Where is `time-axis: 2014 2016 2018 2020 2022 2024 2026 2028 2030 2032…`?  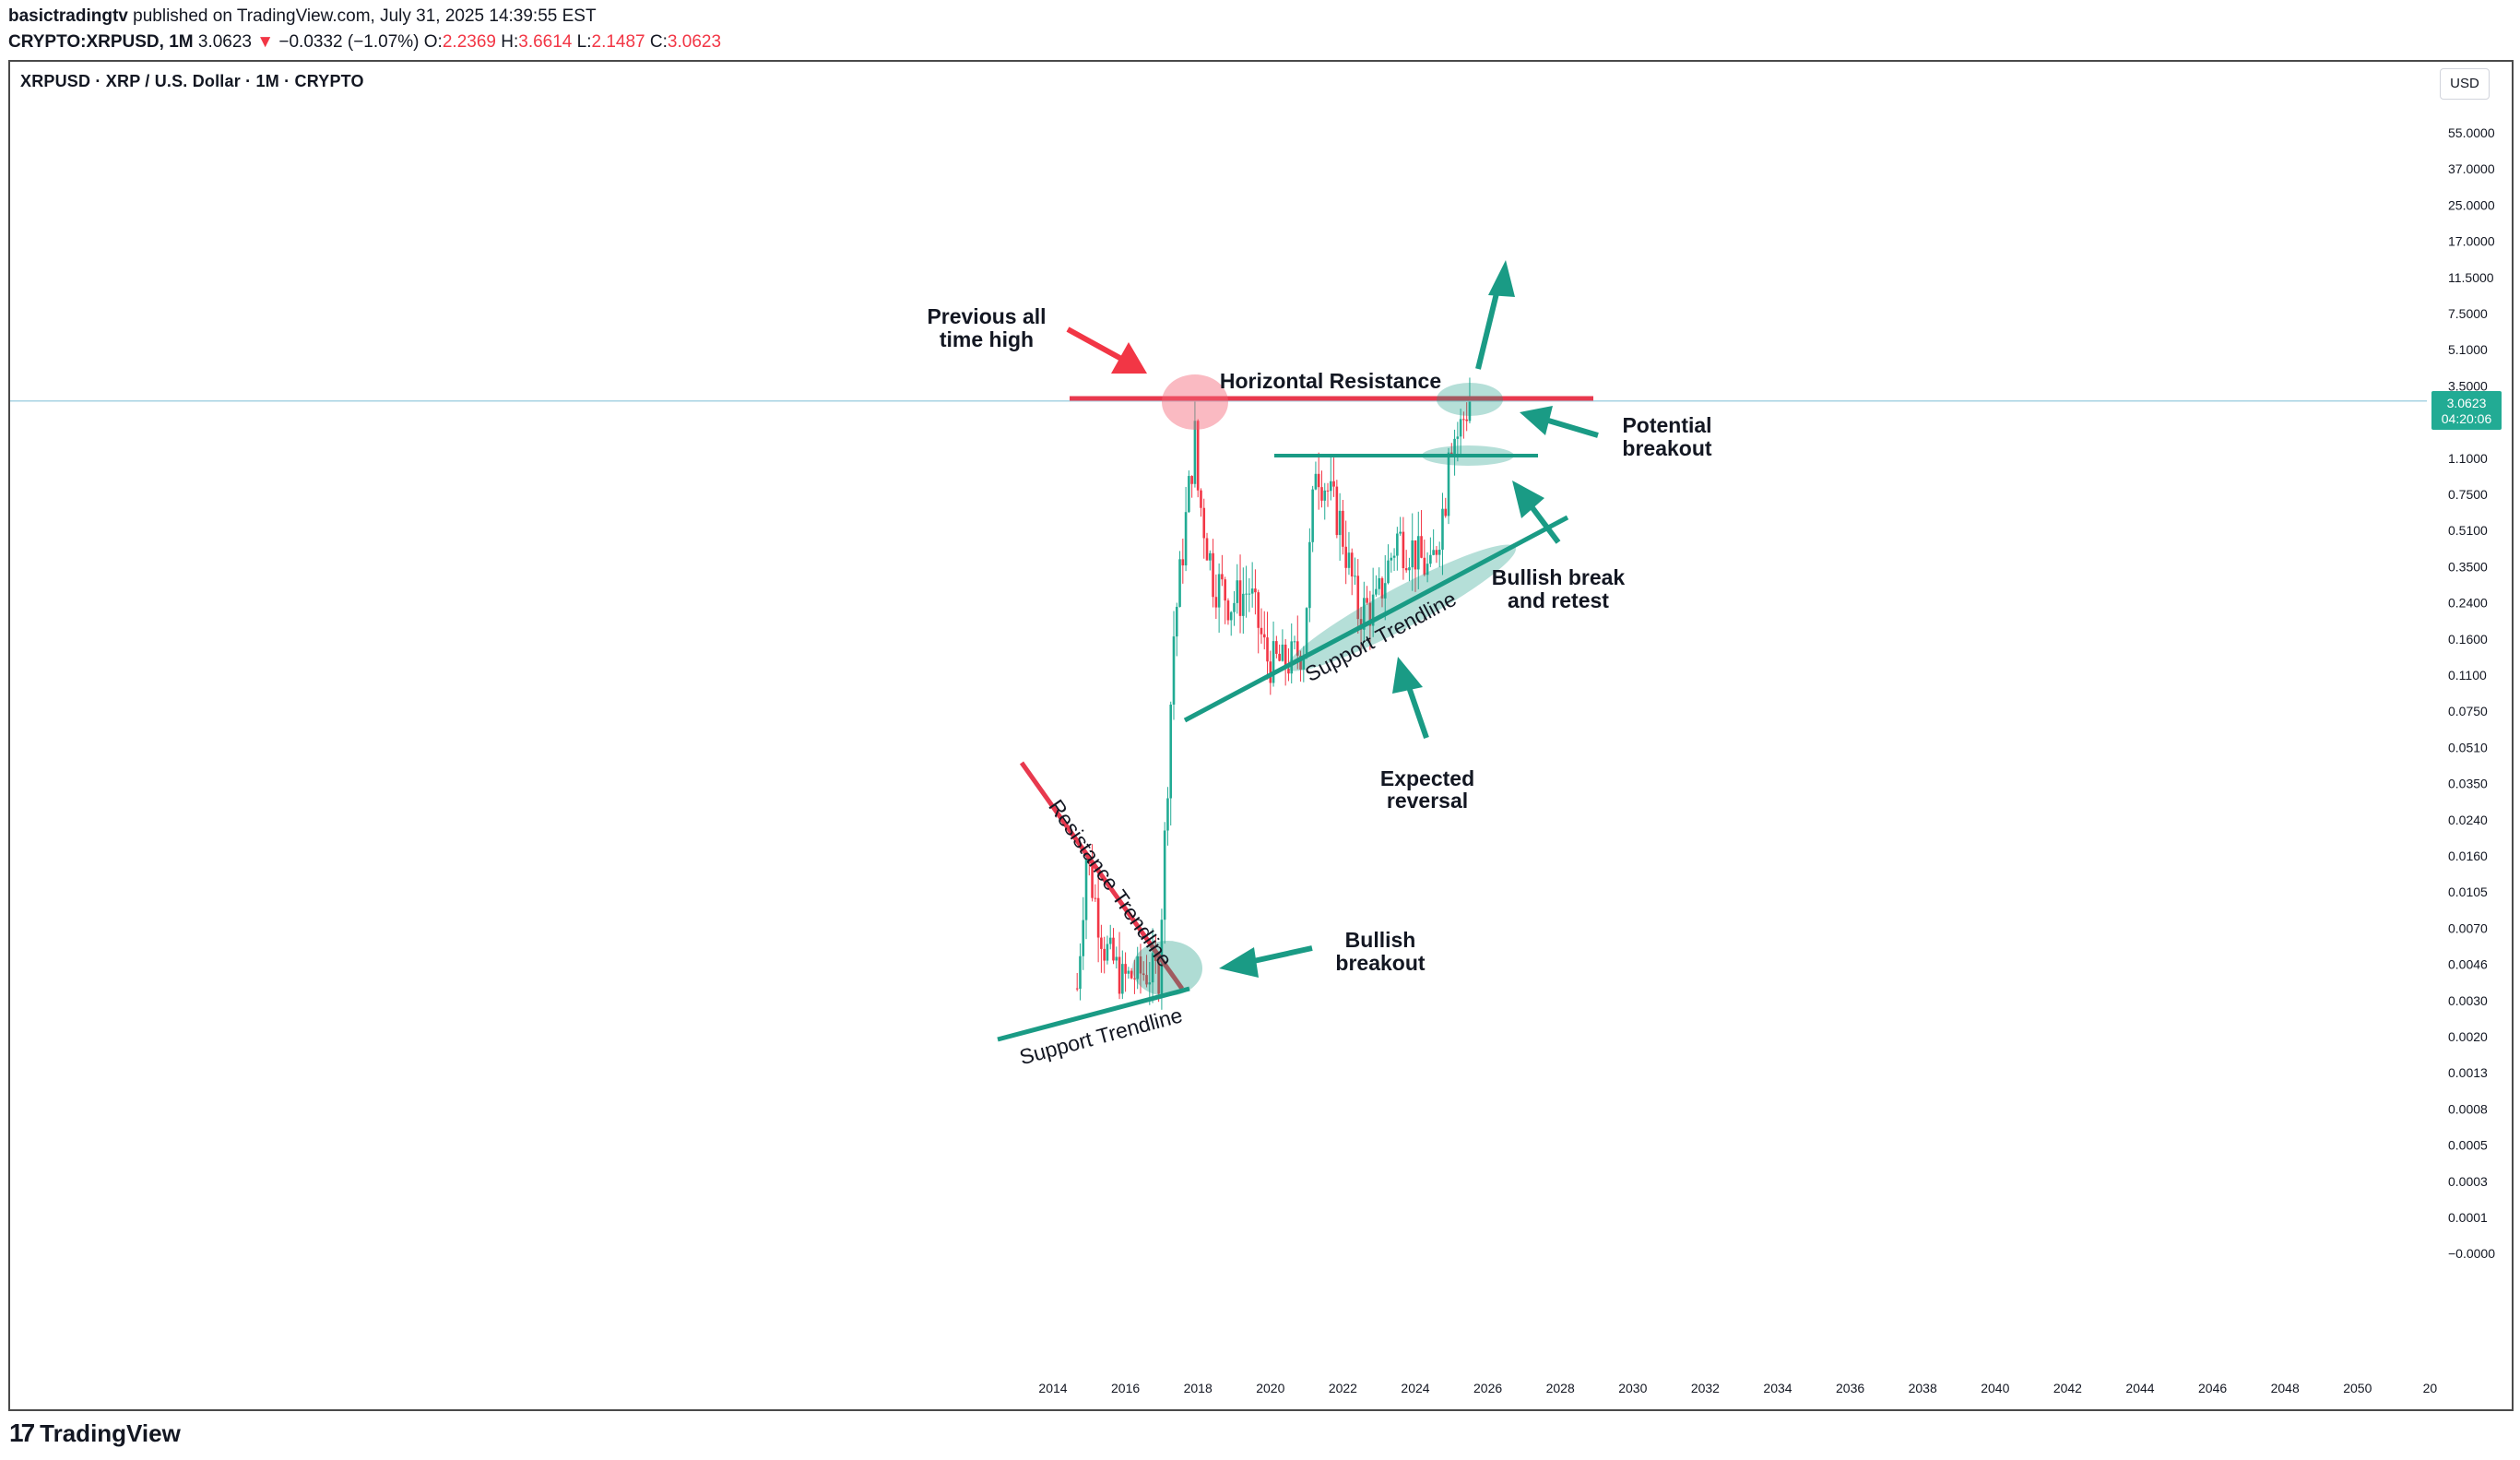
time-axis: 2014 2016 2018 2020 2022 2024 2026 2028 2030 2032… is located at coordinates (1737, 1388).